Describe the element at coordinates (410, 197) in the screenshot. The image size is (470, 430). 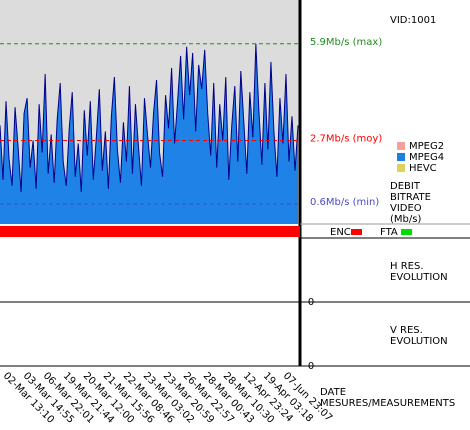
I see `y-axis-title: BITRATE` at that location.